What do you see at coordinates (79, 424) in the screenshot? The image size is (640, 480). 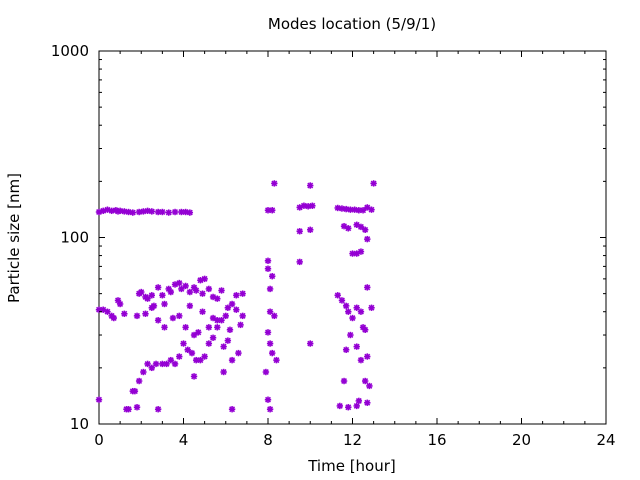 I see `y-tick-label: 10` at bounding box center [79, 424].